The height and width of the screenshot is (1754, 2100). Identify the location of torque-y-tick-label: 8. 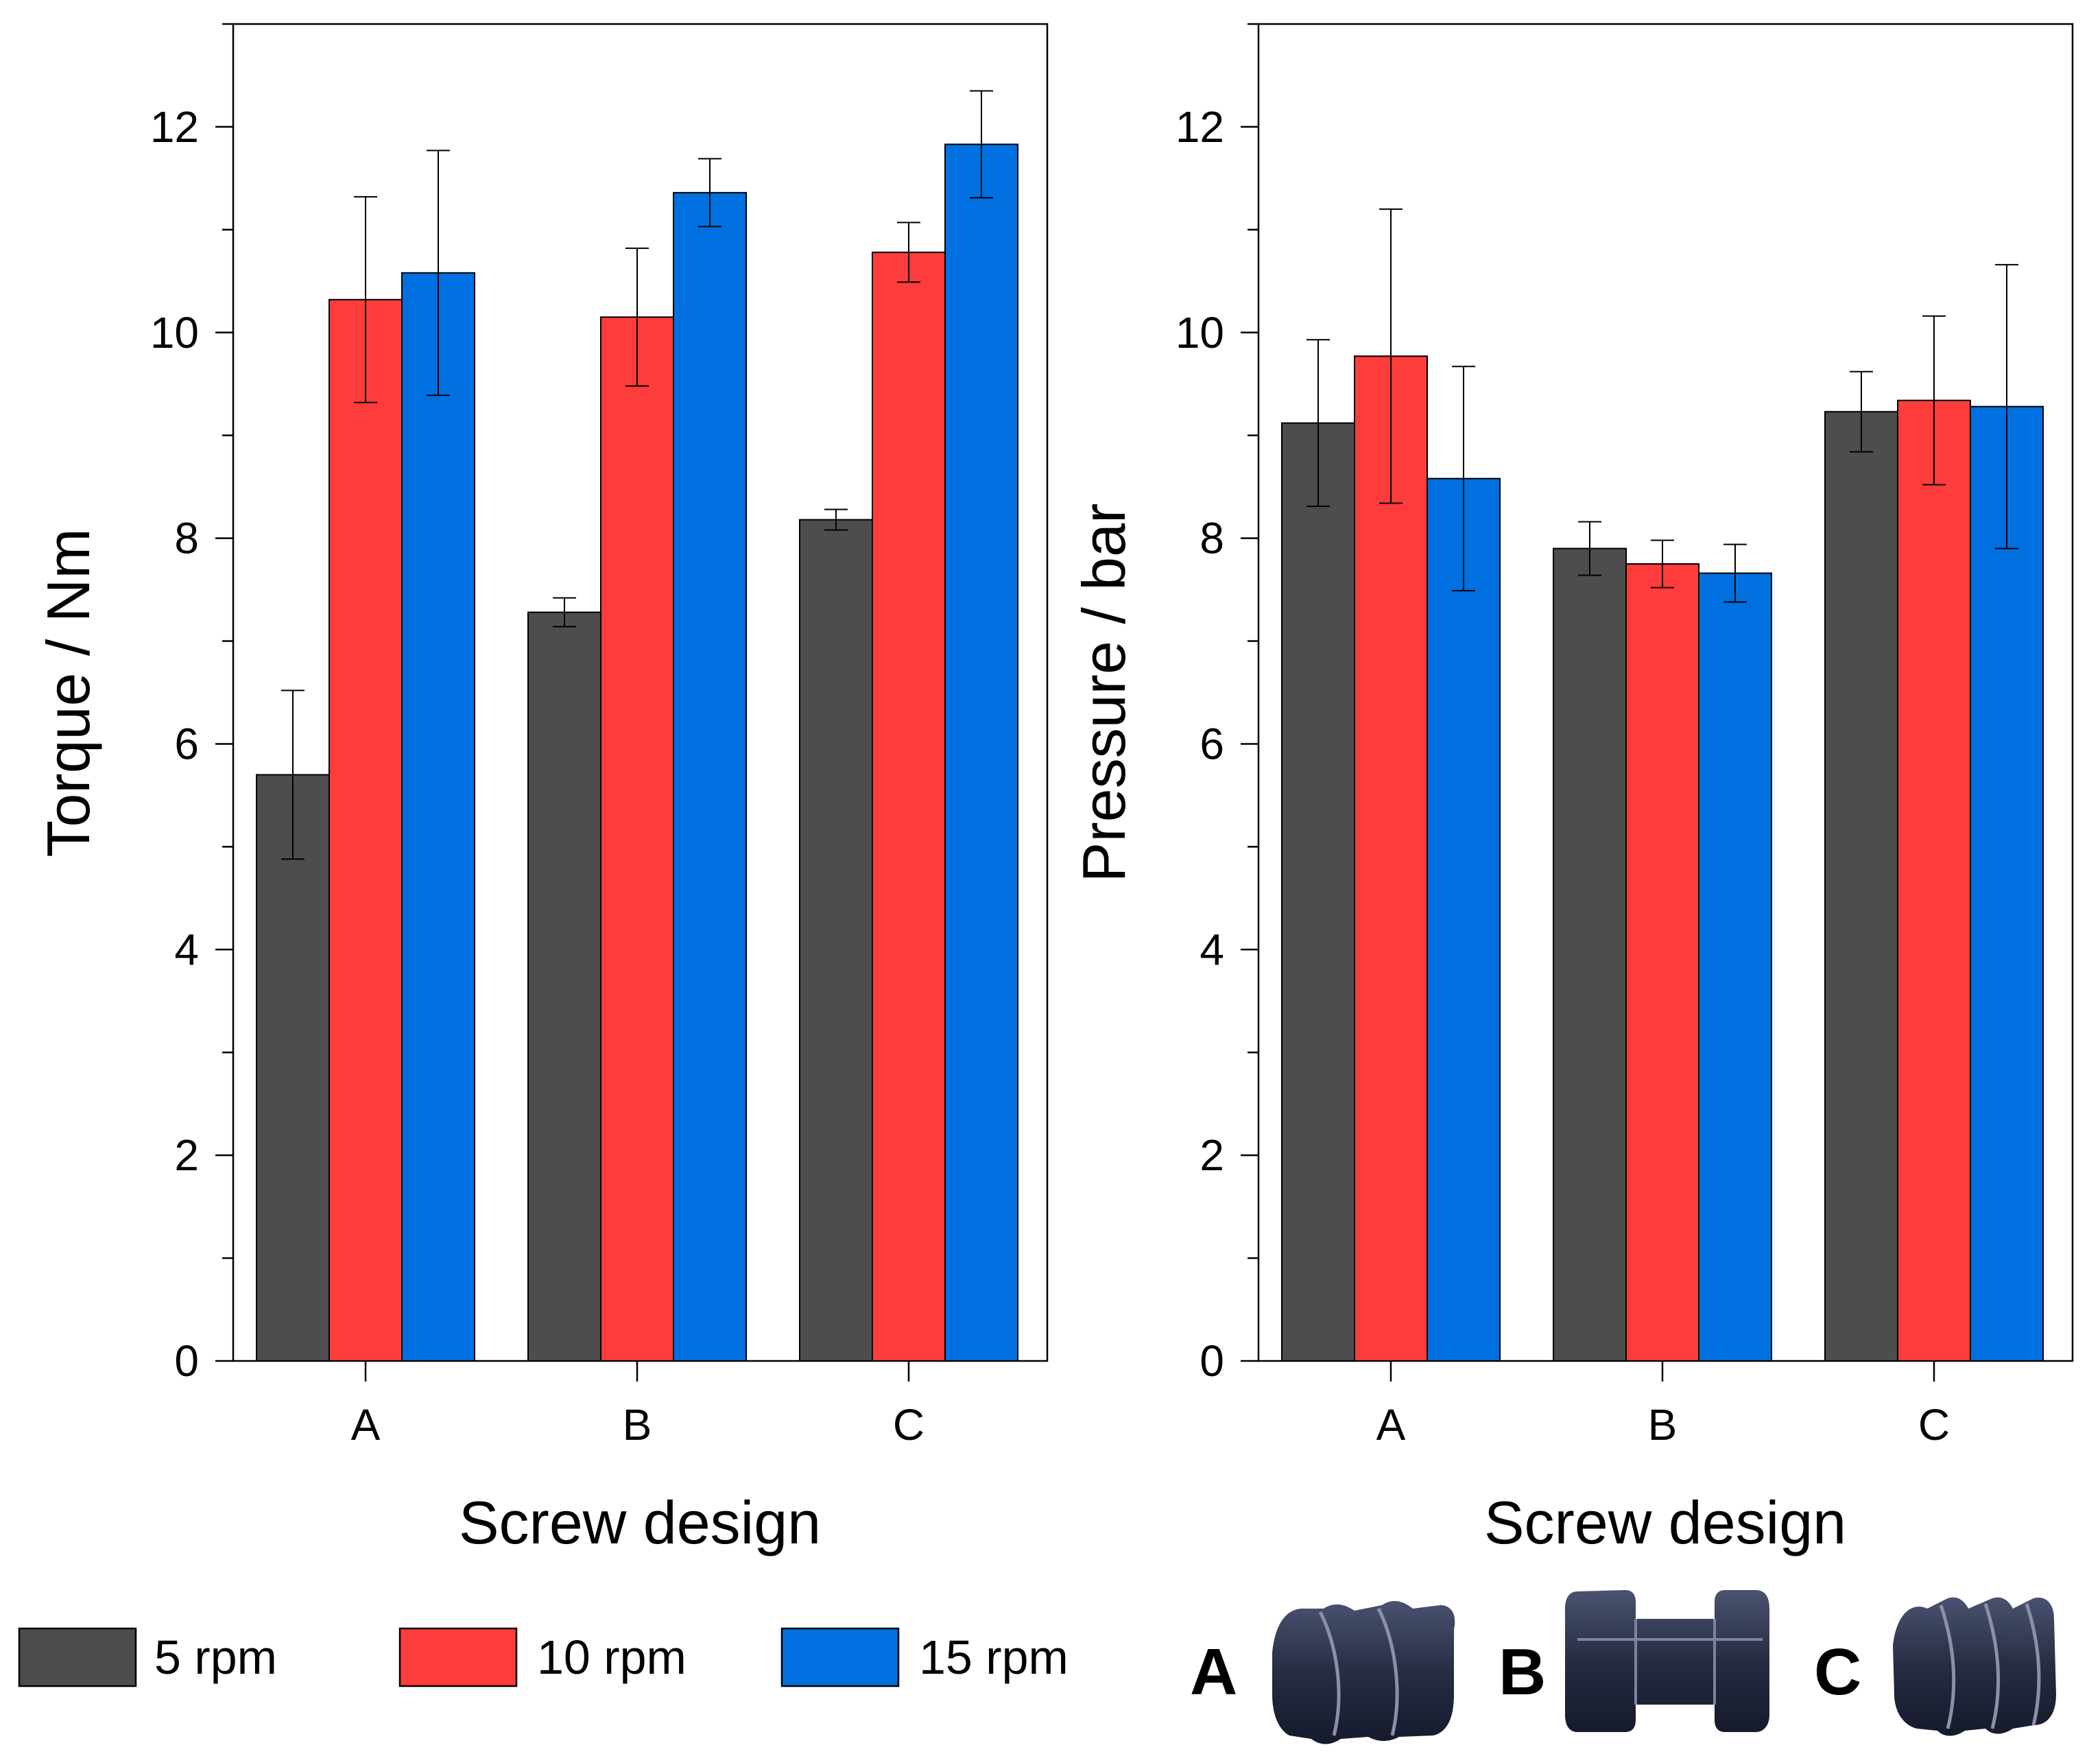
(186, 538).